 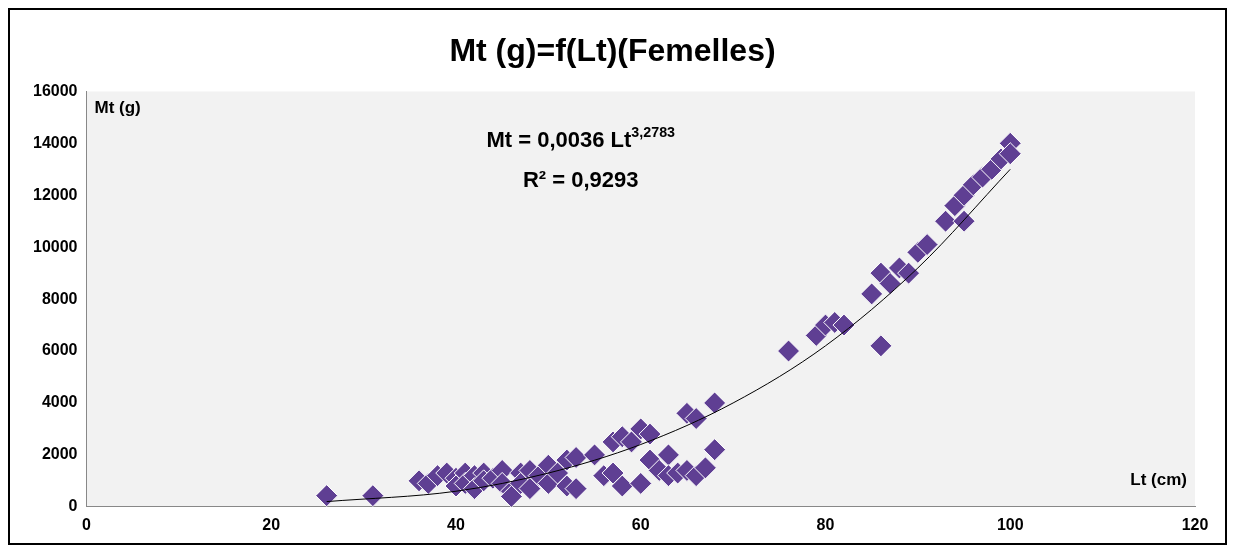 What do you see at coordinates (612, 50) in the screenshot?
I see `chart-title: Mt (g)=f(Lt)(Femelles)` at bounding box center [612, 50].